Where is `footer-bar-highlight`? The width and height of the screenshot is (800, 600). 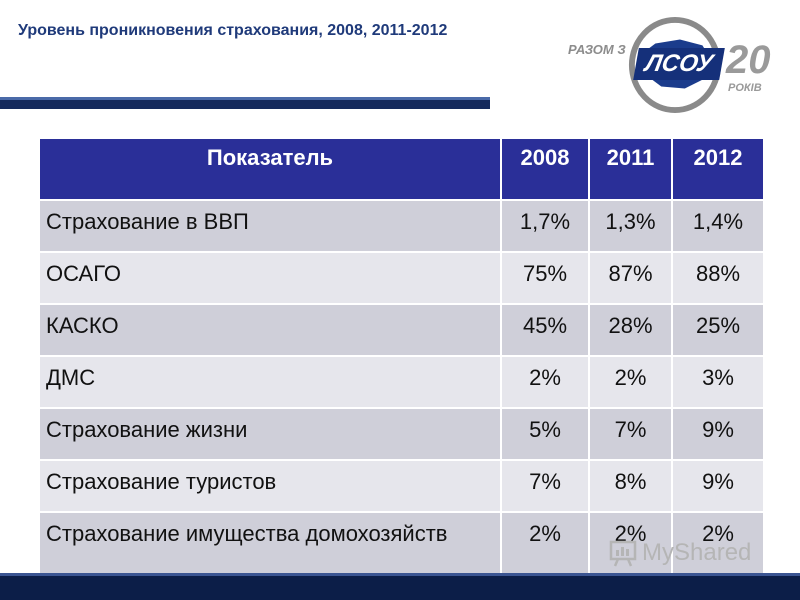 footer-bar-highlight is located at coordinates (400, 574).